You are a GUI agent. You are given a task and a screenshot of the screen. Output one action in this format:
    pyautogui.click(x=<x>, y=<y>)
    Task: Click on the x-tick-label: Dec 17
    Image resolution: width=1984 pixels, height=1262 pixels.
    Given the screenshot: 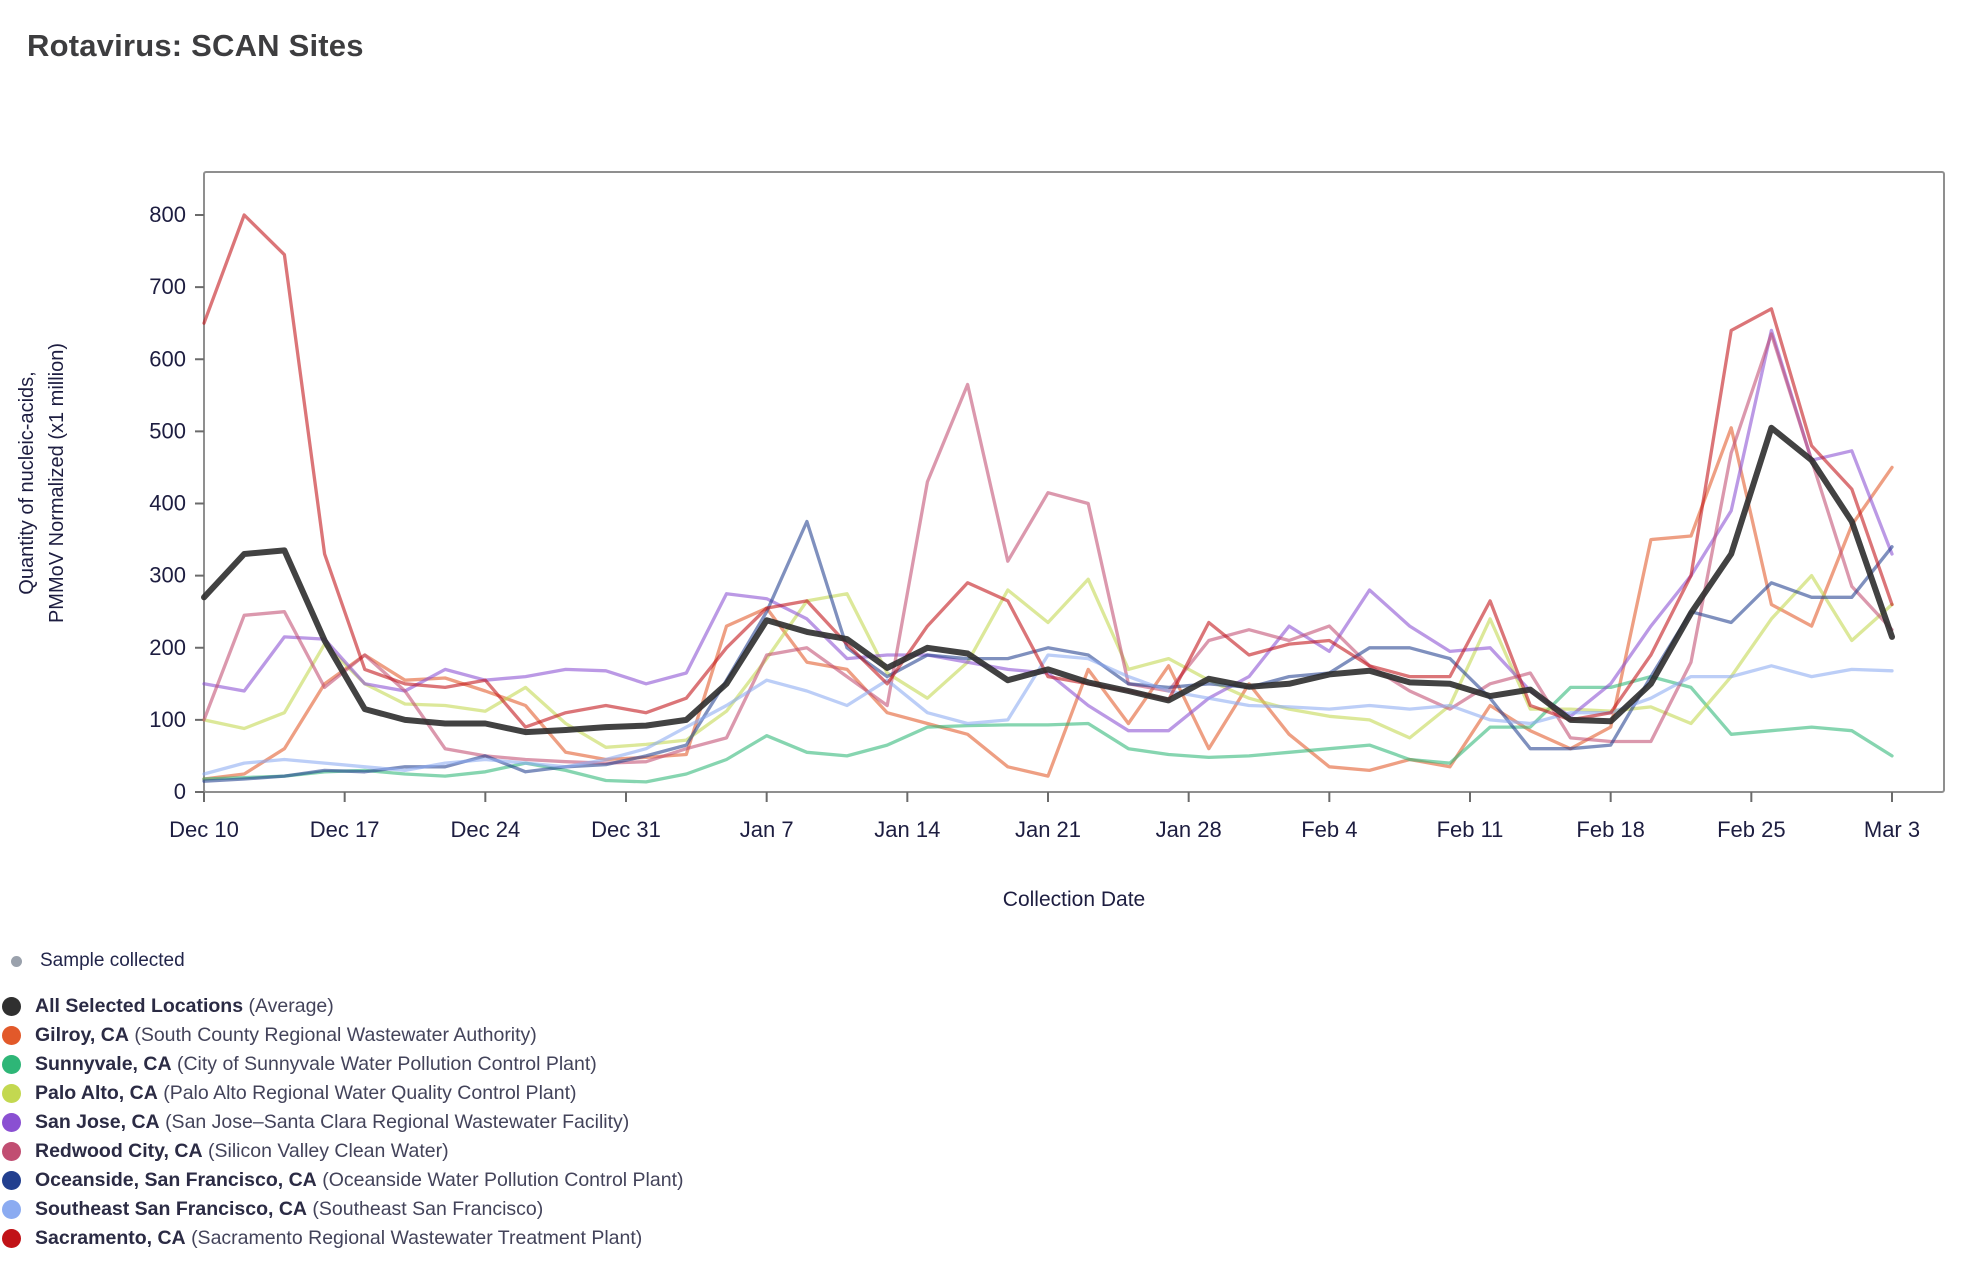 What is the action you would take?
    pyautogui.click(x=345, y=829)
    